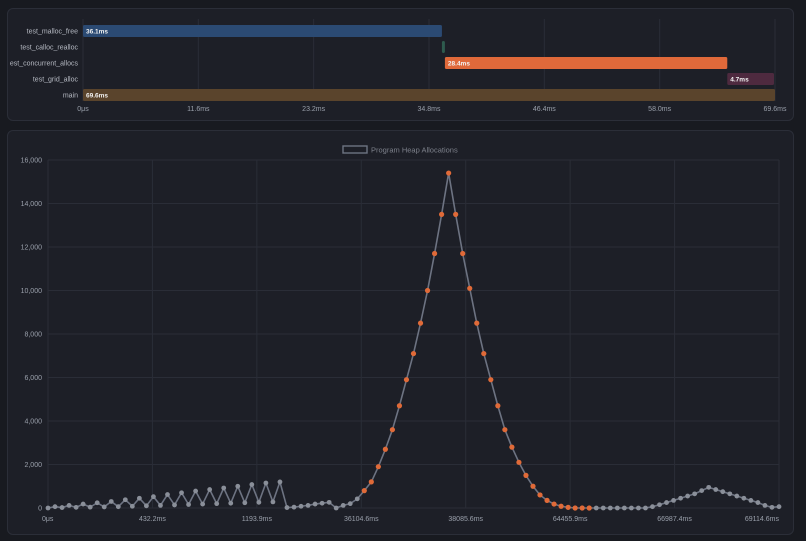 The image size is (806, 541). I want to click on timeline-x-tick-label: 58.0ms, so click(659, 109).